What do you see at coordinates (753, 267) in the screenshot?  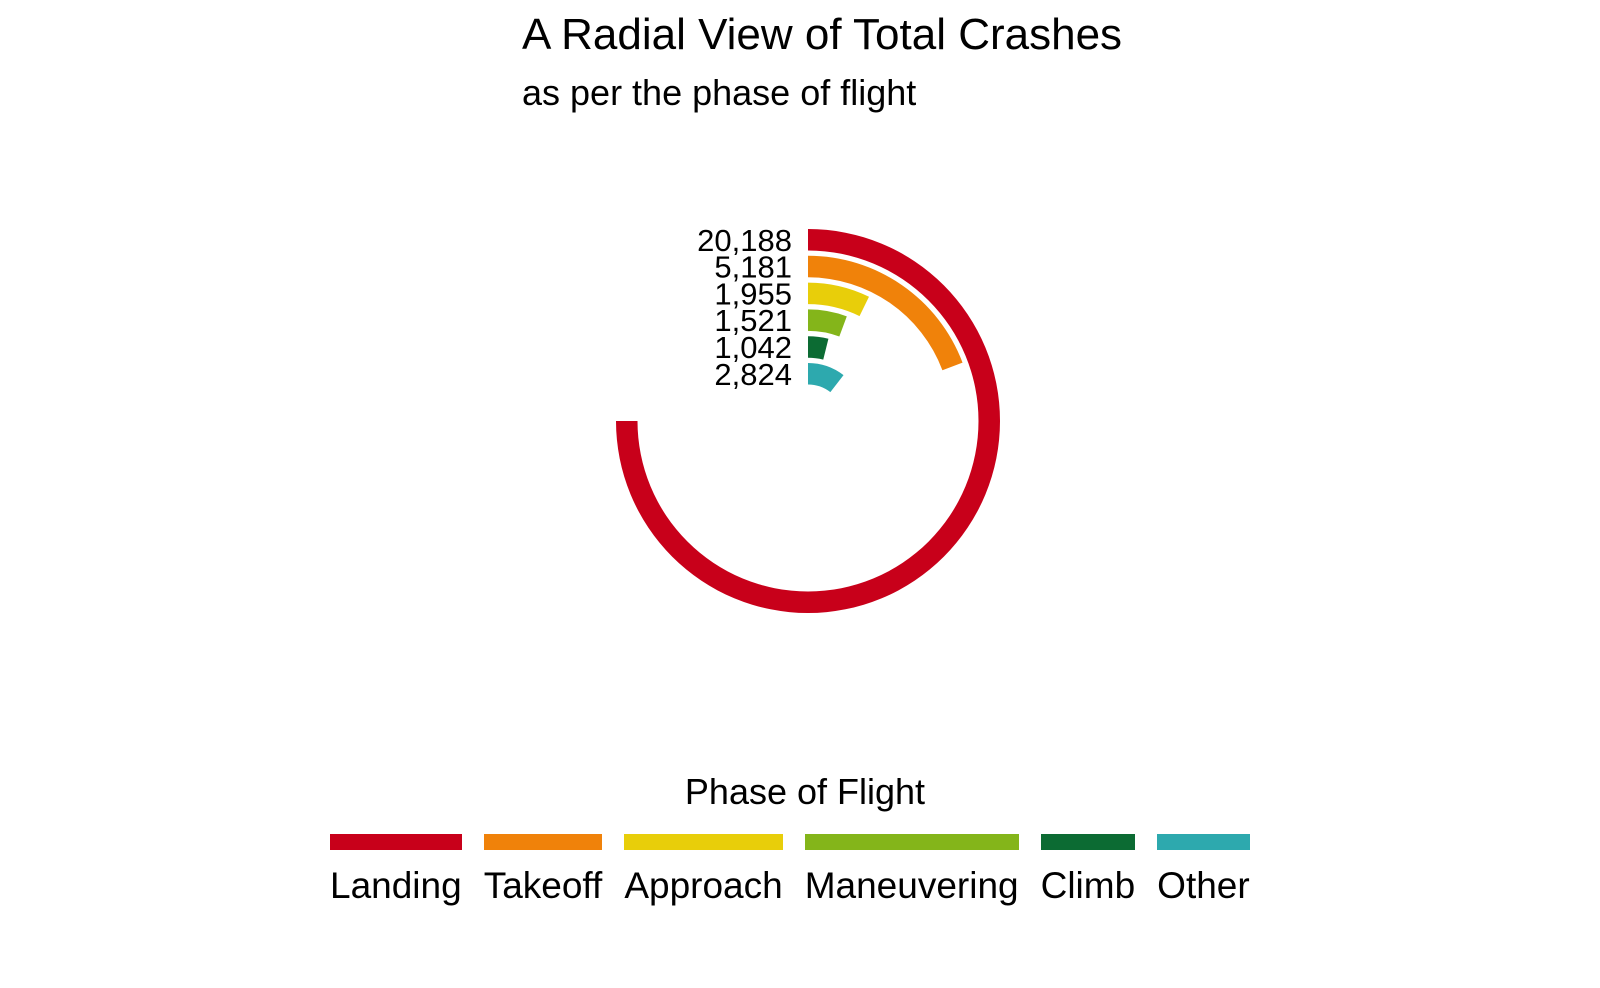 I see `value-label-takeoff: 5,181` at bounding box center [753, 267].